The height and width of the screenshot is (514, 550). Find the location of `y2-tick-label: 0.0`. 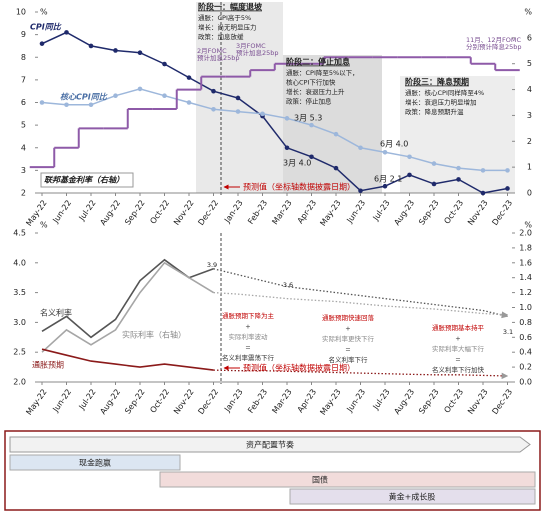

y2-tick-label: 0.0 is located at coordinates (525, 382).